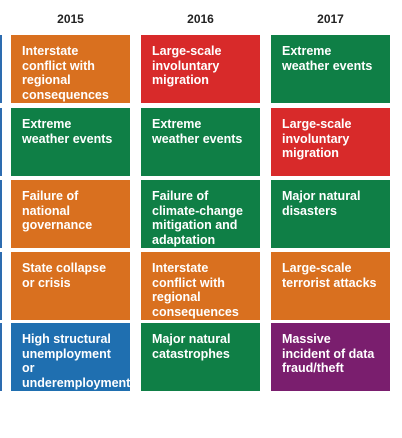  Describe the element at coordinates (330, 357) in the screenshot. I see `risk-cell: Massive incident of data fraud/theft` at that location.